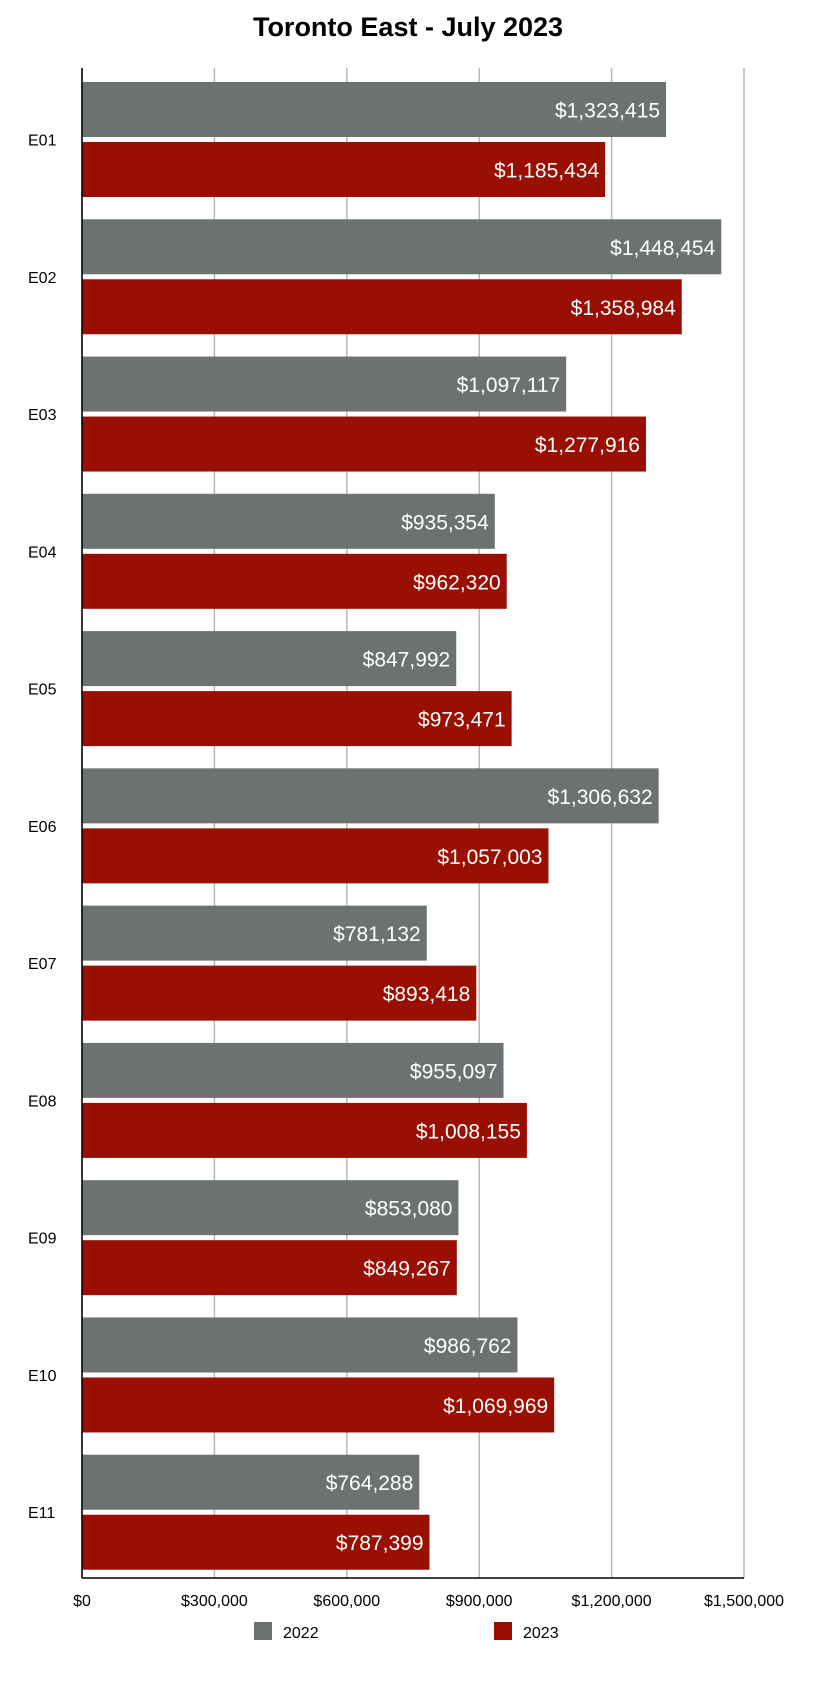  I want to click on category-label-E01: E01, so click(42, 141).